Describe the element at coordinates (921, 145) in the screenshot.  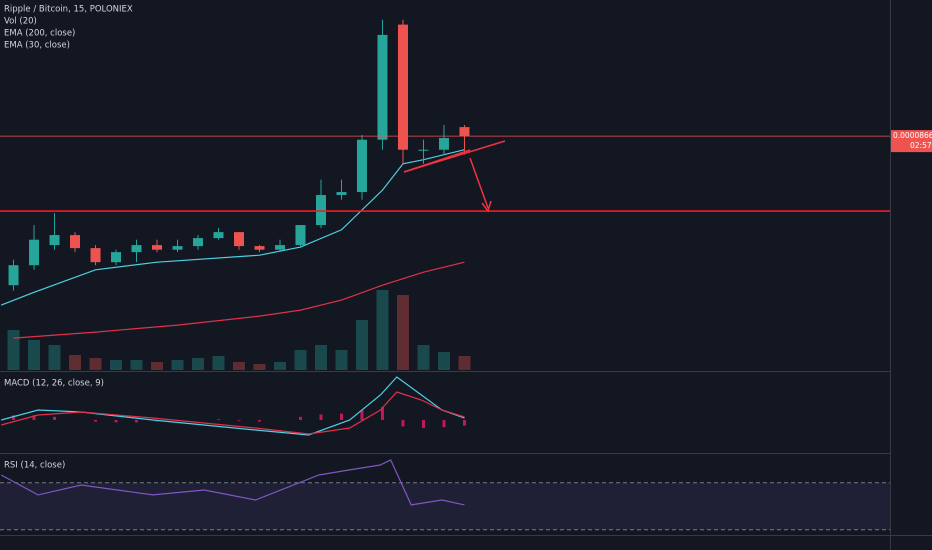
I see `countdown: 02:57` at that location.